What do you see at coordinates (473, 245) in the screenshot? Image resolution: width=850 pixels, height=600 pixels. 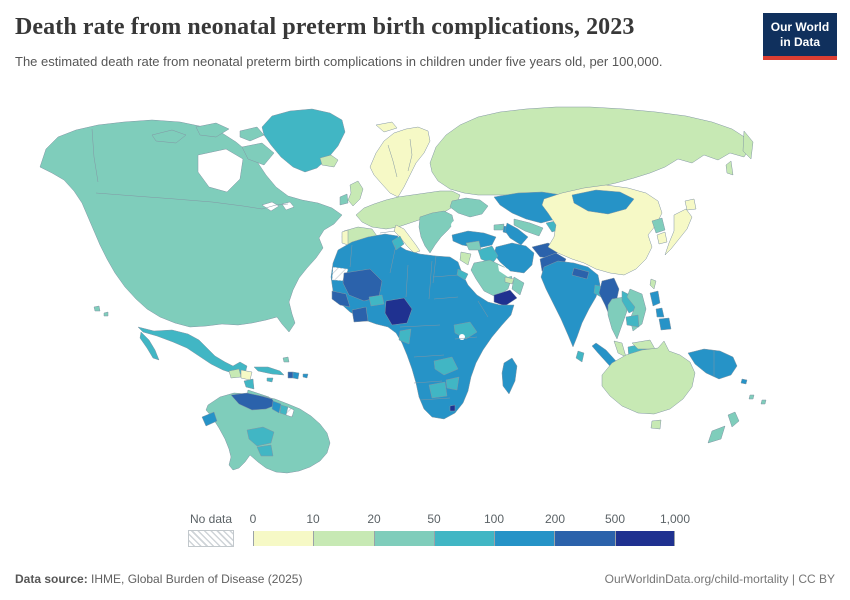 I see `country-syria` at bounding box center [473, 245].